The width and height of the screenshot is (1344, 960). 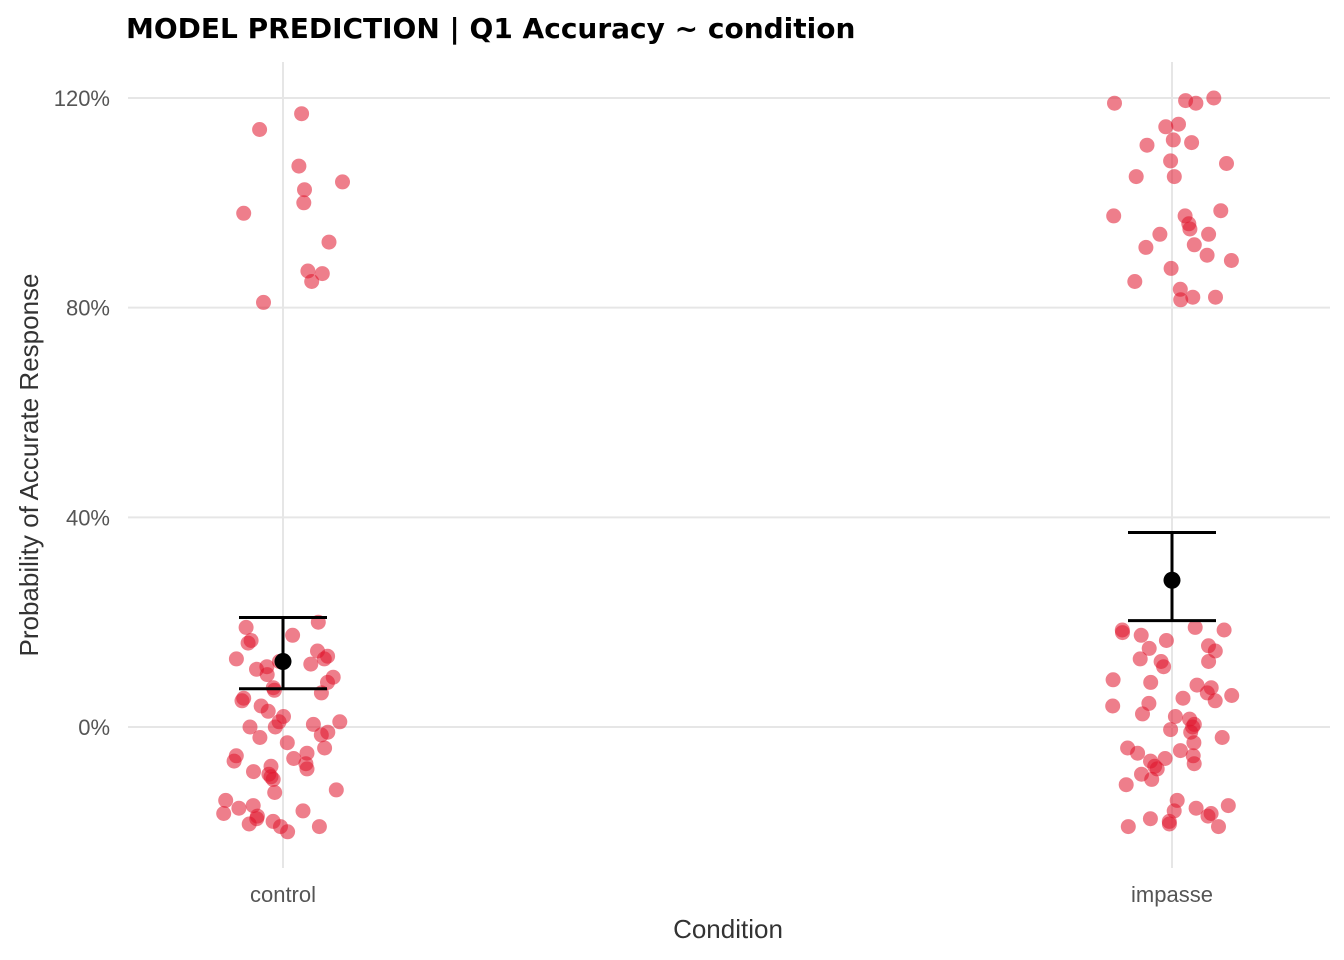 I want to click on x-axis-title: Condition, so click(x=728, y=929).